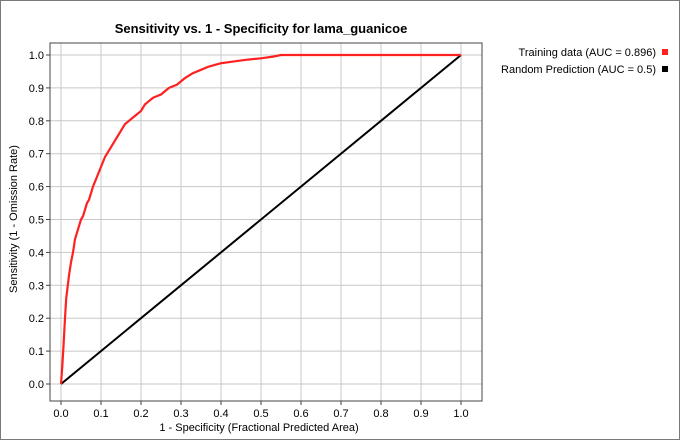  What do you see at coordinates (36, 155) in the screenshot?
I see `y-tick-label: 0.7` at bounding box center [36, 155].